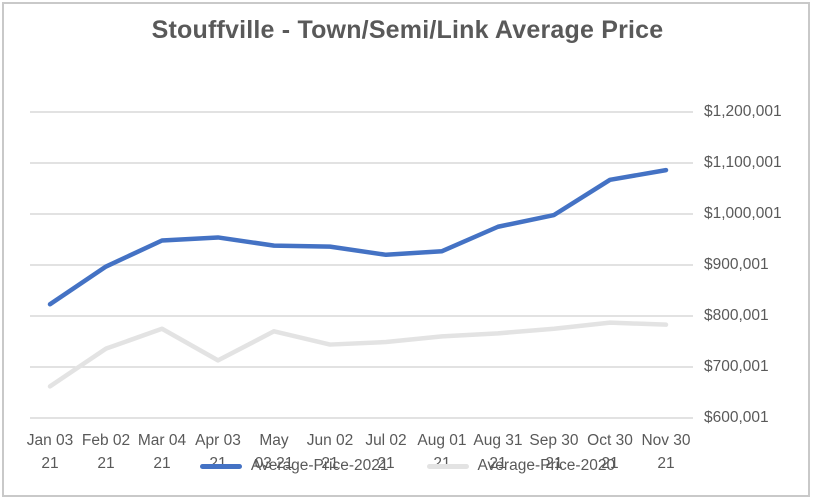  I want to click on x-axis-tick-line: Aug 01, so click(442, 440).